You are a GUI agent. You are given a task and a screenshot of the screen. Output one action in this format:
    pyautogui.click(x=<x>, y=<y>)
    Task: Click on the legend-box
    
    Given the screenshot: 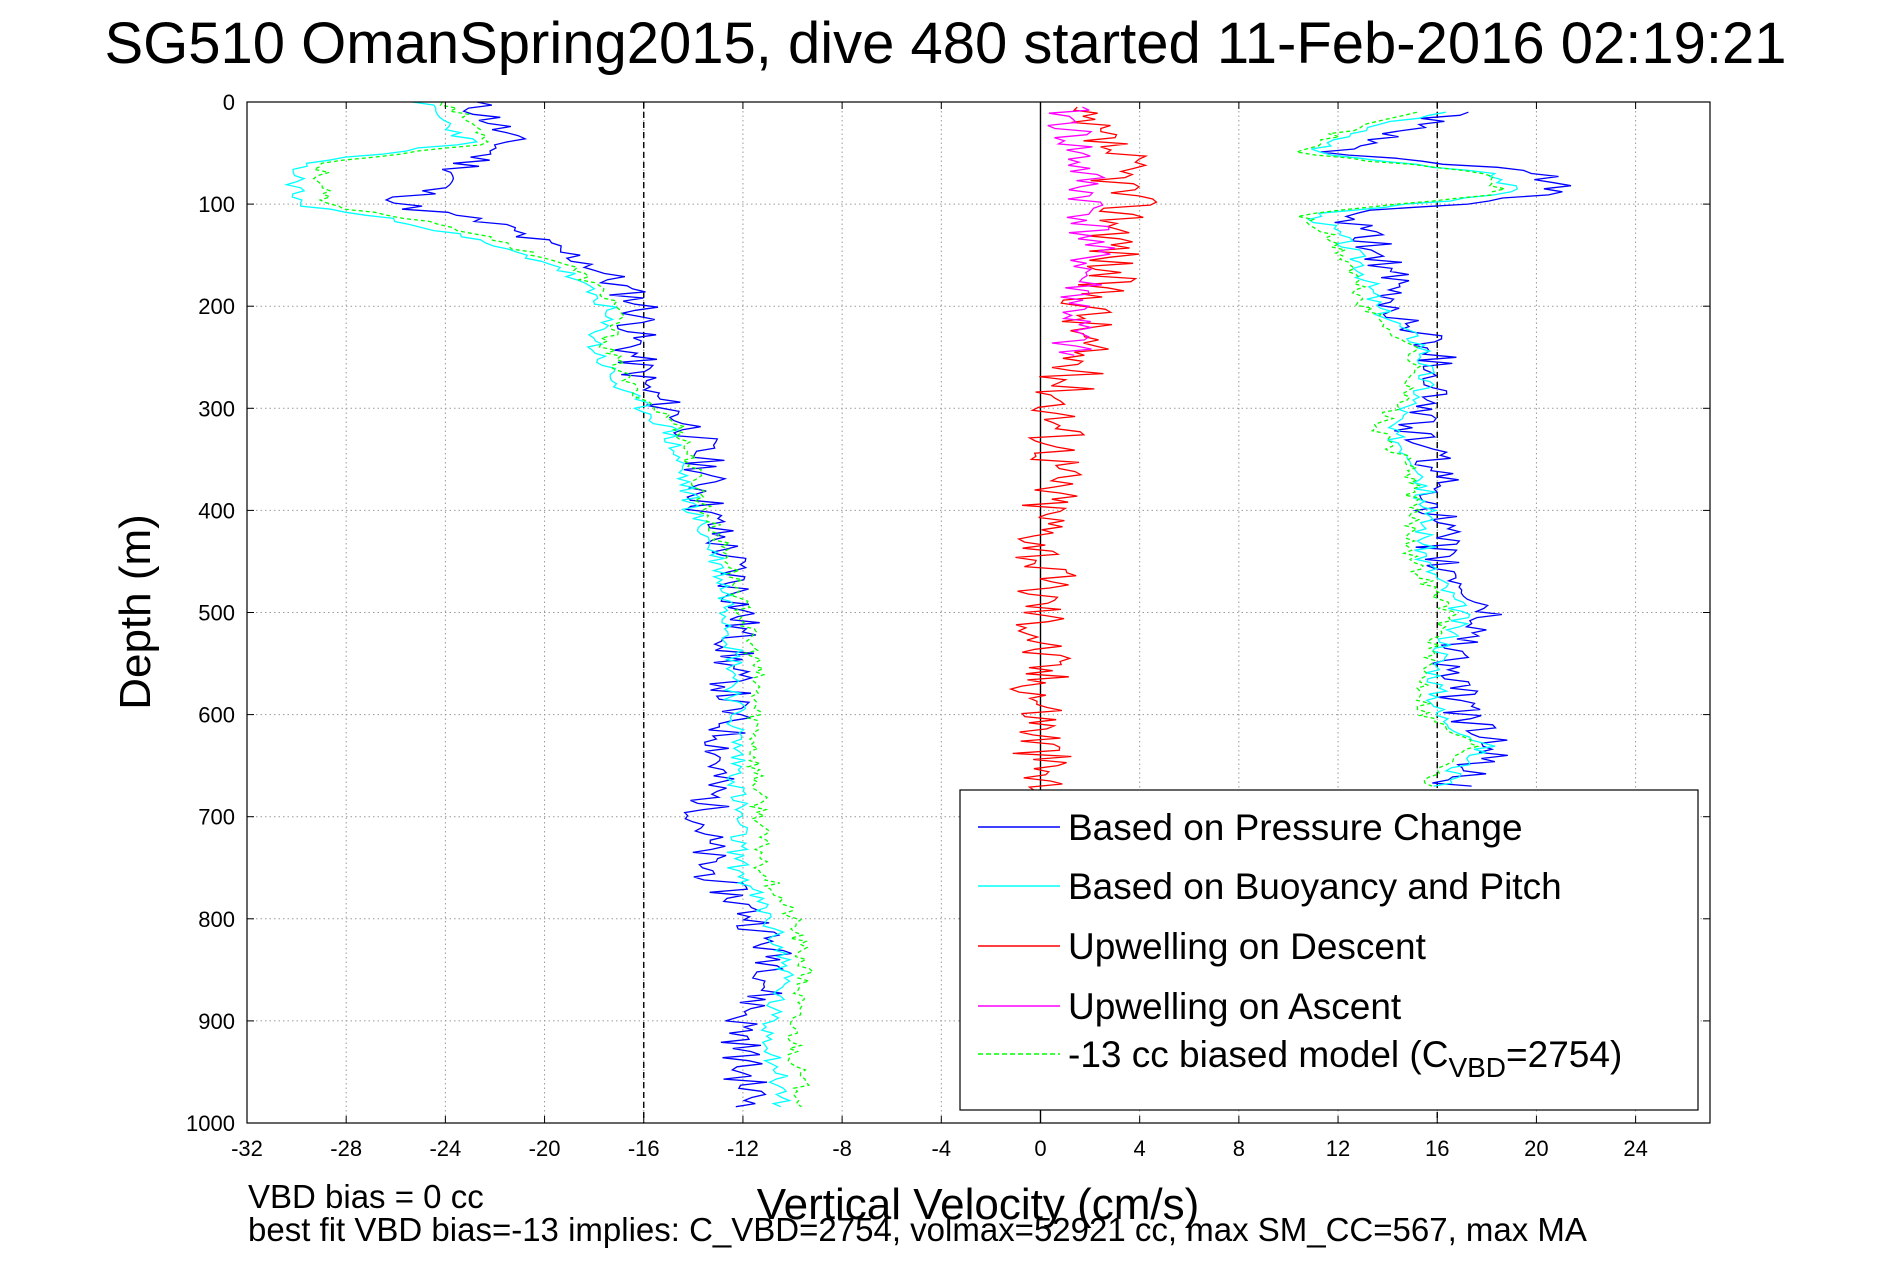 What is the action you would take?
    pyautogui.click(x=1329, y=950)
    